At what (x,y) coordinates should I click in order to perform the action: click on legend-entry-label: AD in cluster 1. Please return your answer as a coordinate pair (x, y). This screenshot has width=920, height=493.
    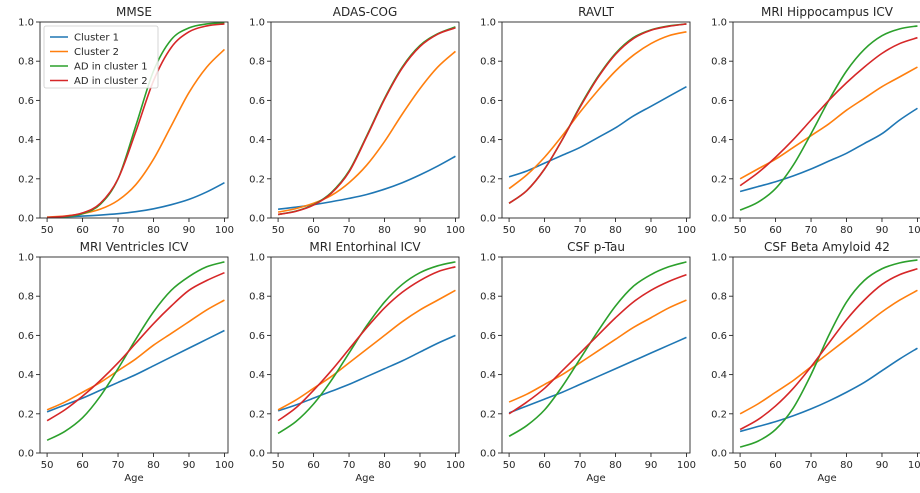
    Looking at the image, I should click on (111, 67).